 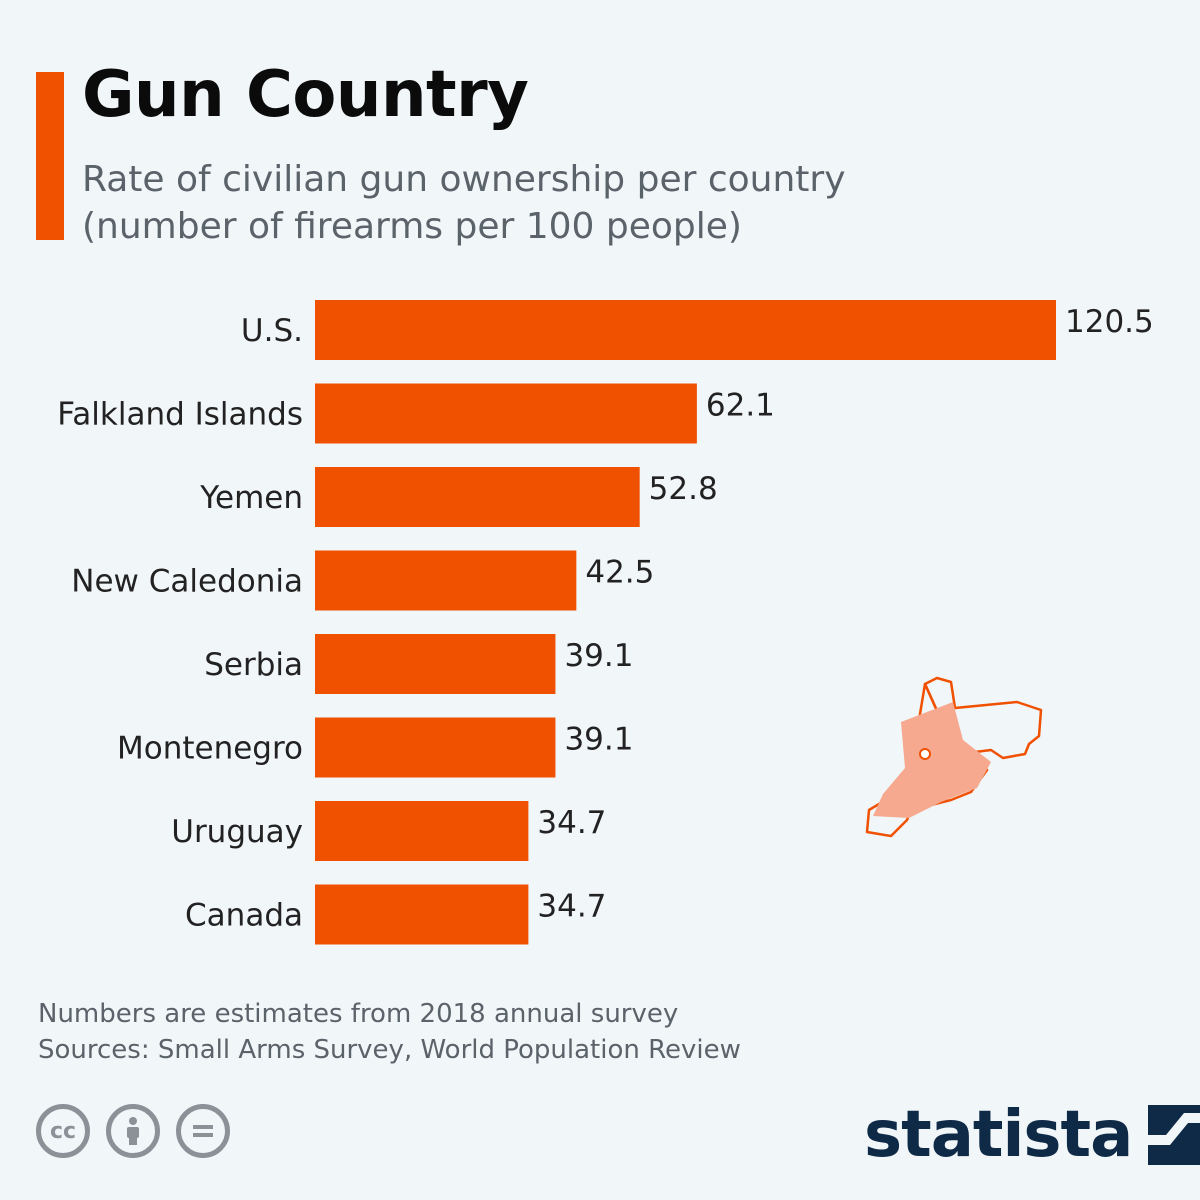 What do you see at coordinates (305, 95) in the screenshot?
I see `chart-title: Gun Country` at bounding box center [305, 95].